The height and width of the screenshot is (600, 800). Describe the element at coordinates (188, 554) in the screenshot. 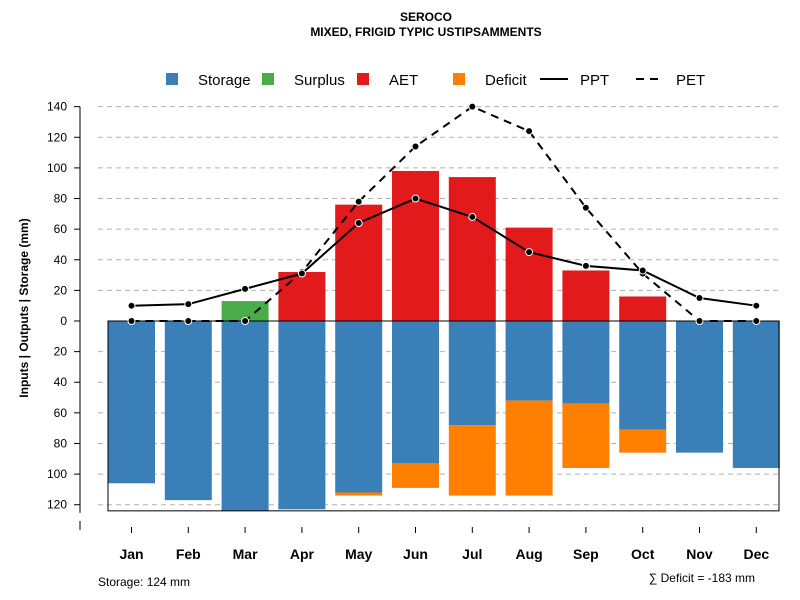

I see `month-label: Feb` at that location.